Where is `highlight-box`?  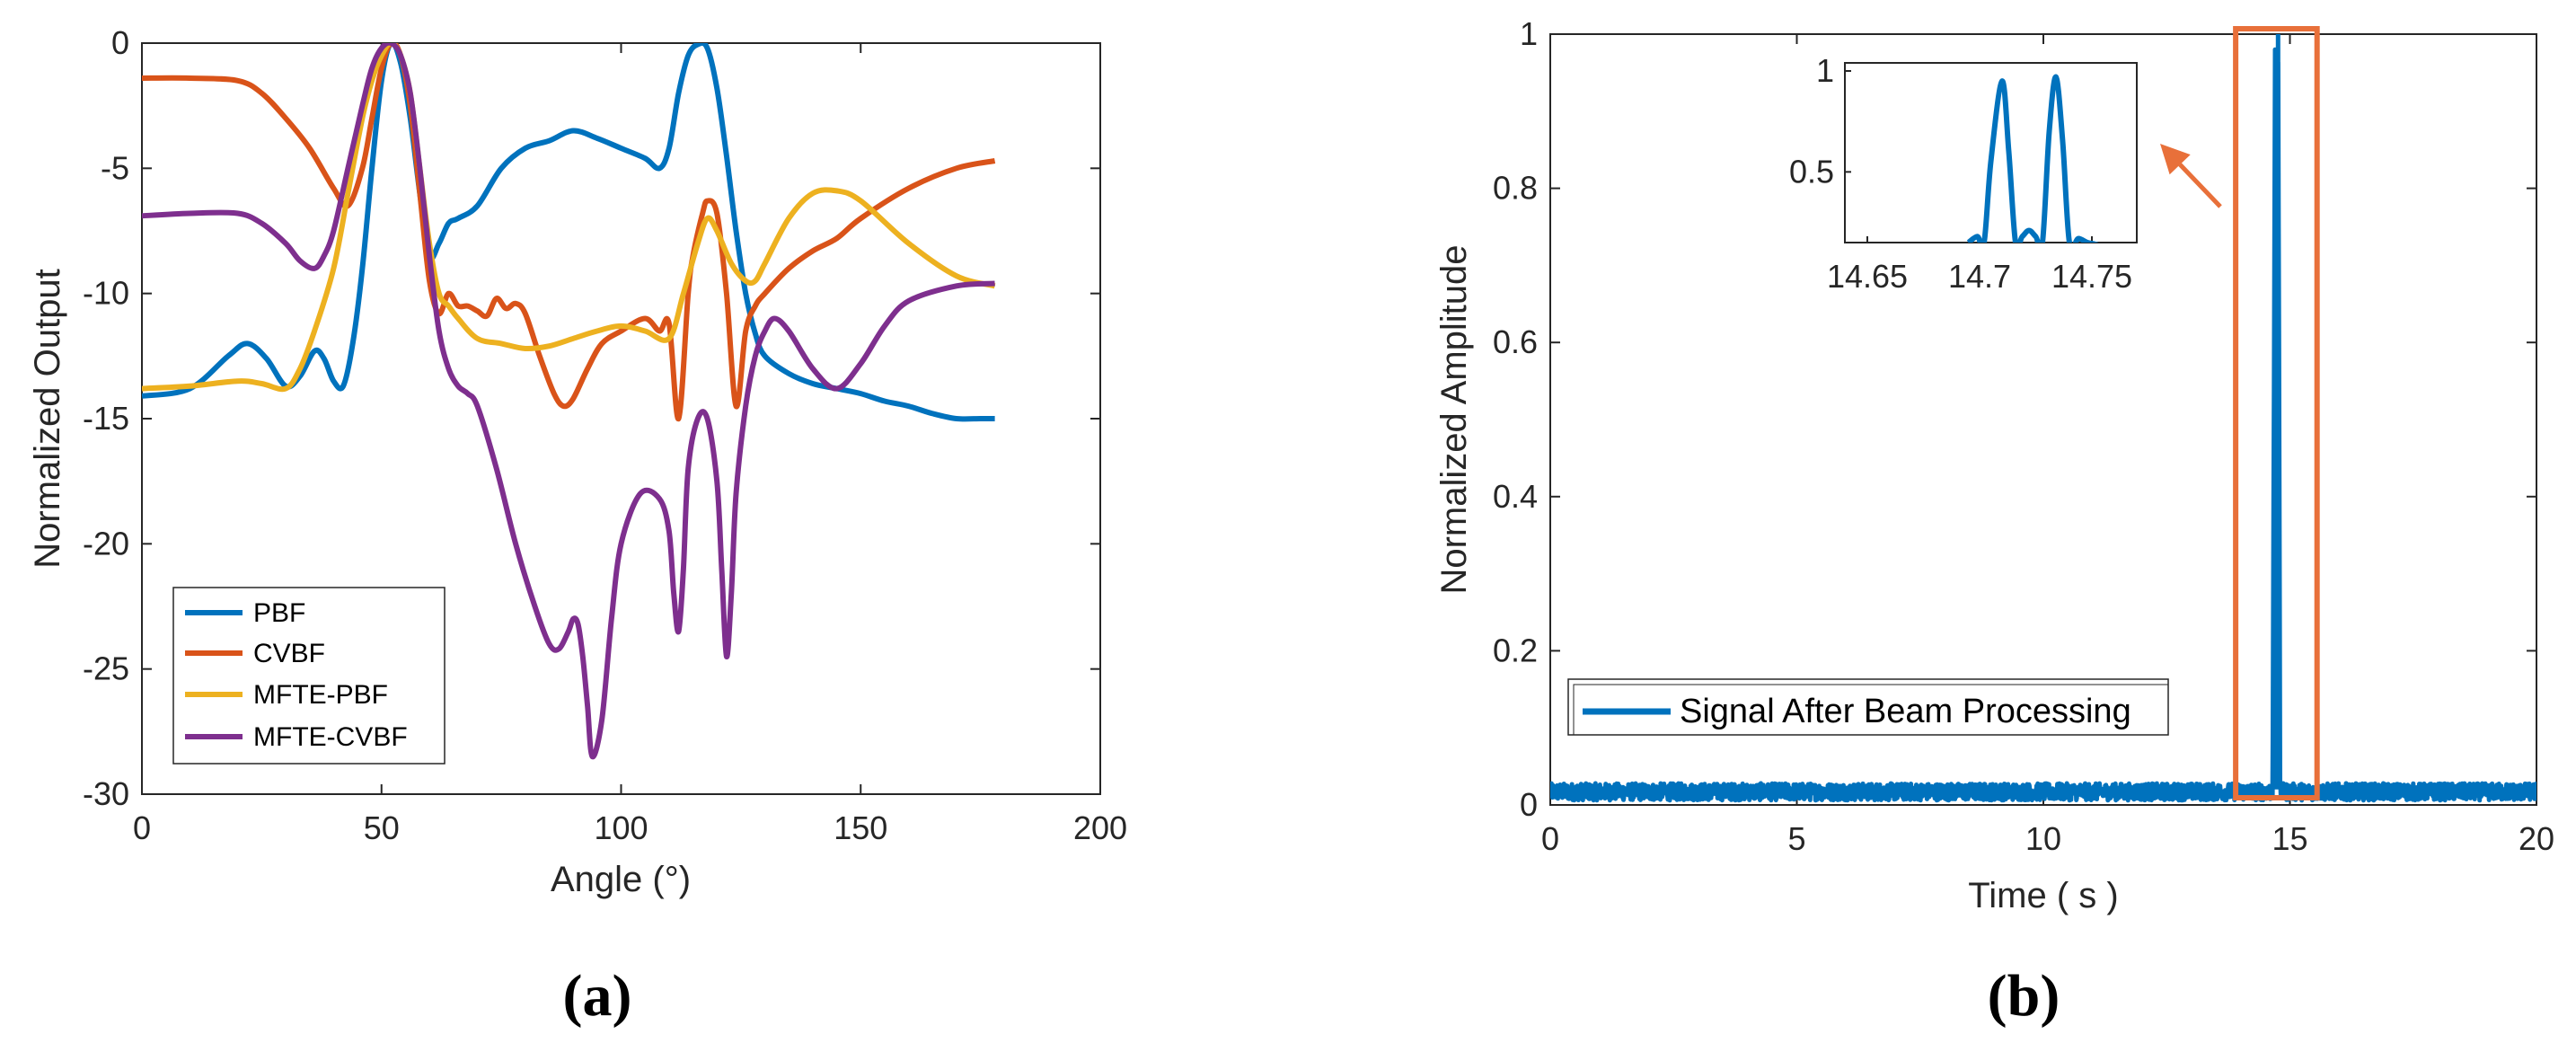
highlight-box is located at coordinates (2276, 413).